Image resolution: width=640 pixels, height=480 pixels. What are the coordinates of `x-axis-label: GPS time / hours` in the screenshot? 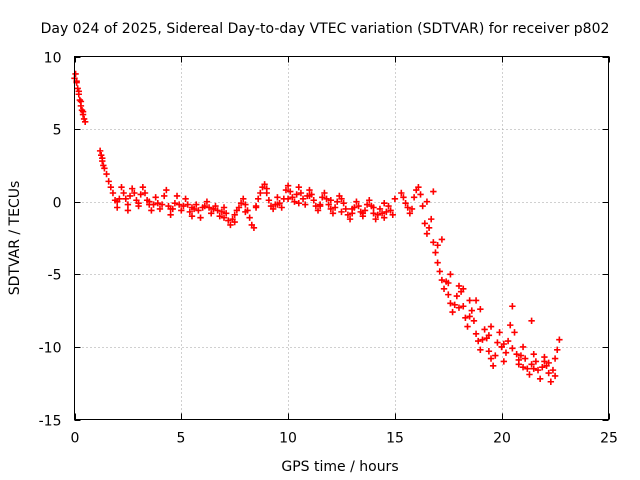 It's located at (339, 467).